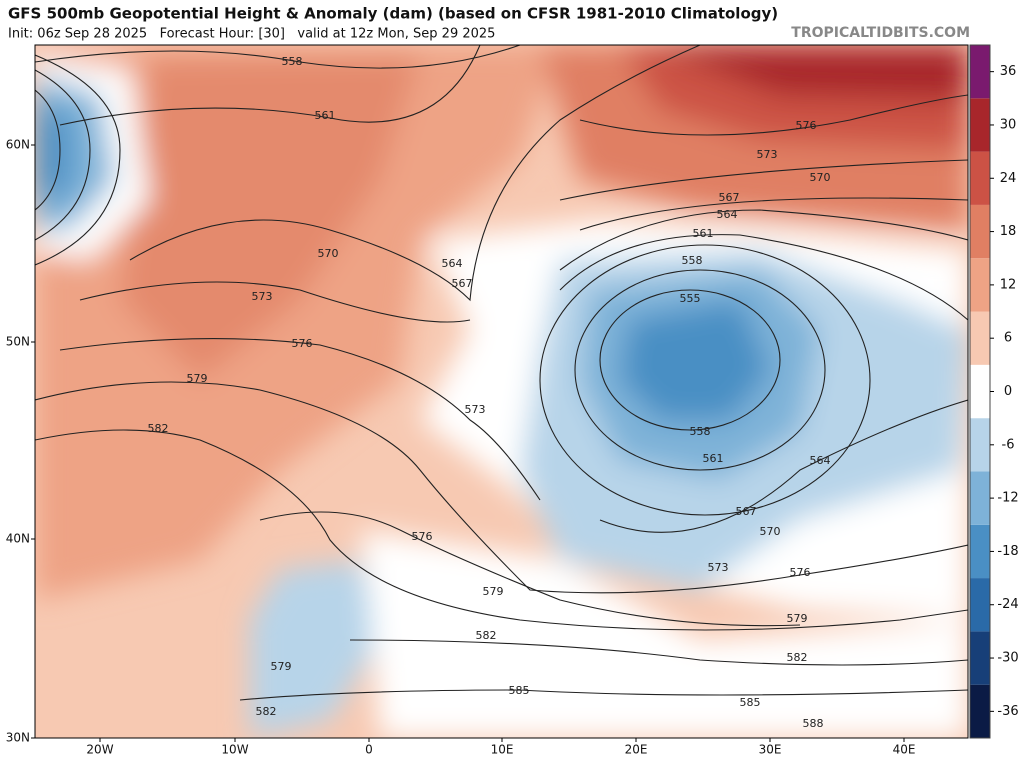  Describe the element at coordinates (904, 750) in the screenshot. I see `lon-label: 40E` at that location.